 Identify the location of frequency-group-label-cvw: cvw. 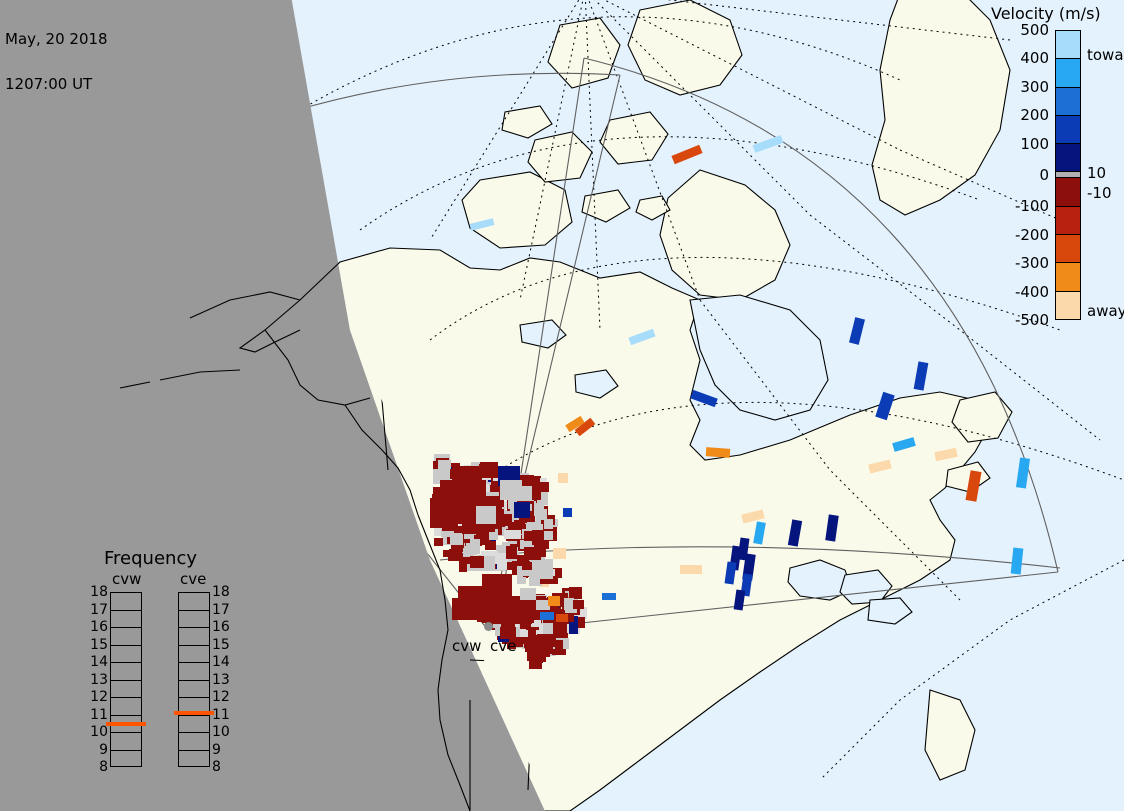
(127, 579).